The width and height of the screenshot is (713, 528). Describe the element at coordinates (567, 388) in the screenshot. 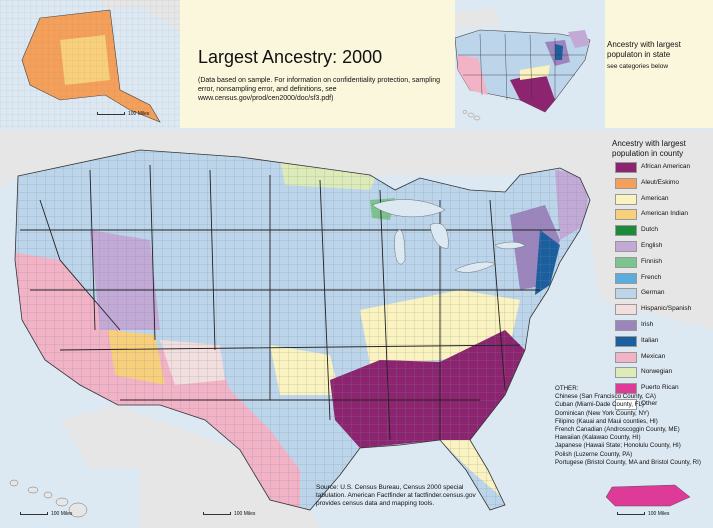

I see `other-heading: OTHER:` at that location.